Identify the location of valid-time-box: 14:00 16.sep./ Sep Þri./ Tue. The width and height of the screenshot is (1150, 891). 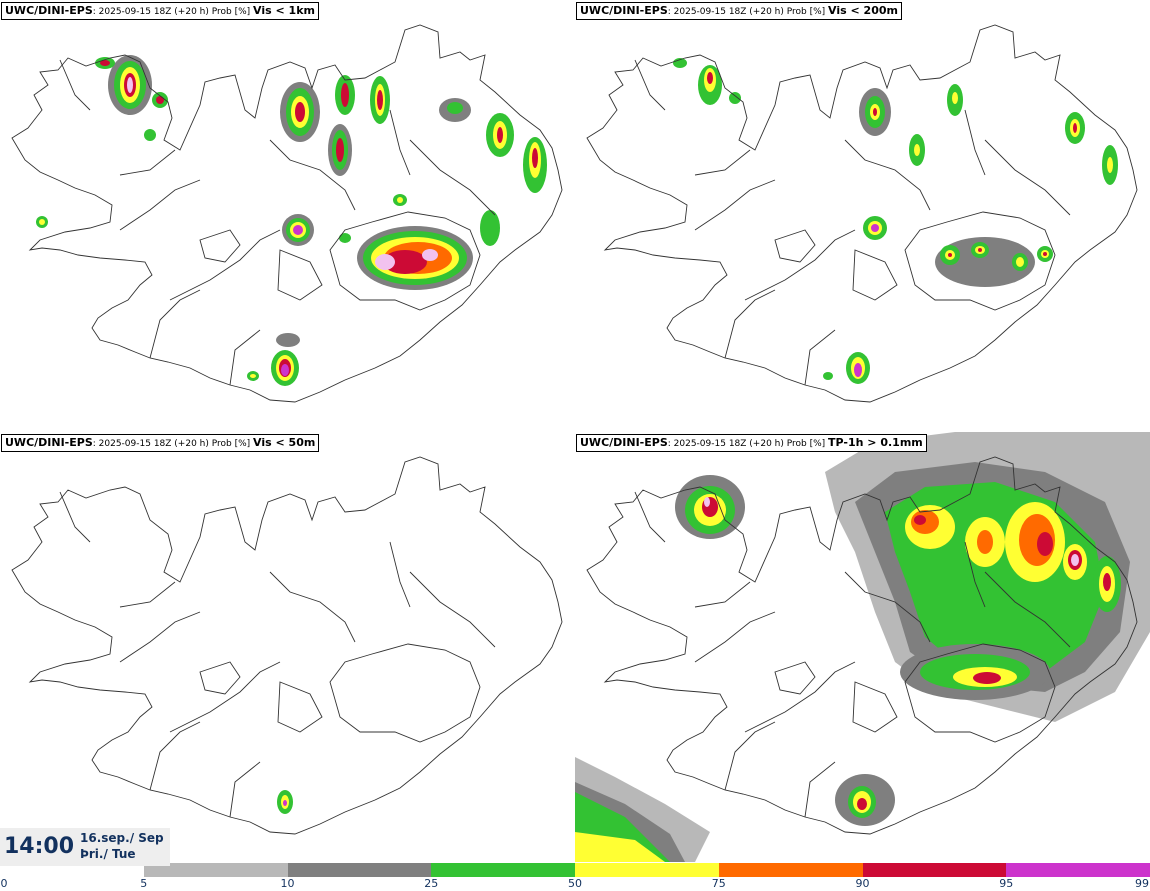
(85, 847).